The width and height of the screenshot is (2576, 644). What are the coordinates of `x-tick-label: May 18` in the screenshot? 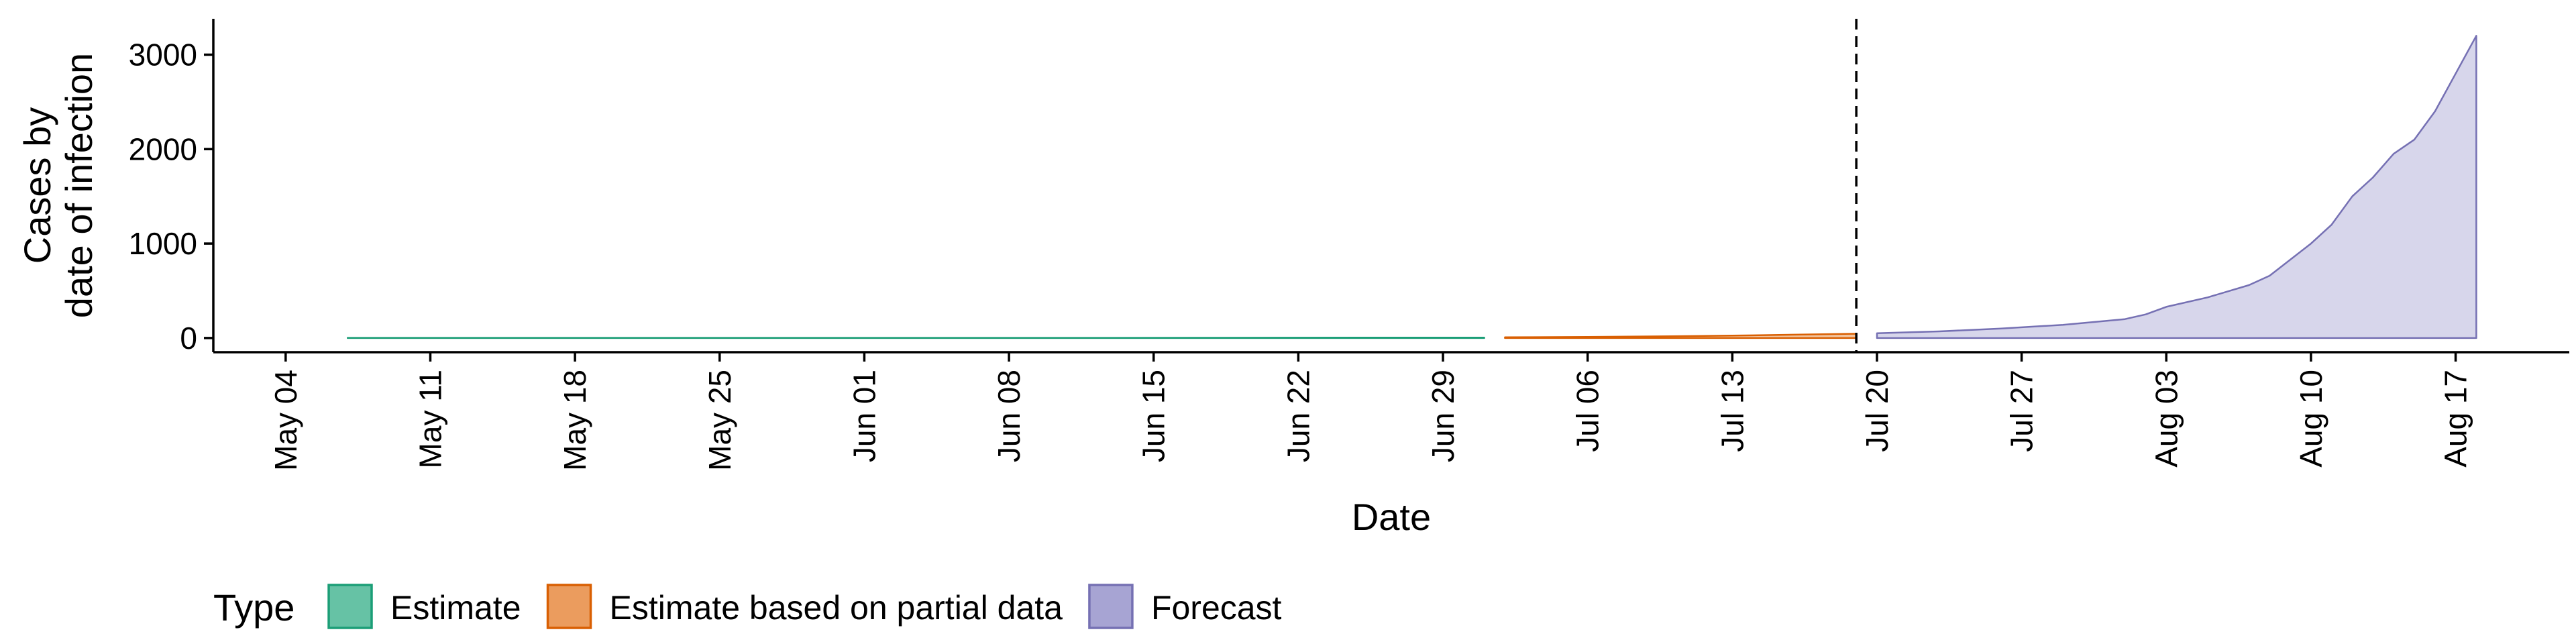 It's located at (574, 420).